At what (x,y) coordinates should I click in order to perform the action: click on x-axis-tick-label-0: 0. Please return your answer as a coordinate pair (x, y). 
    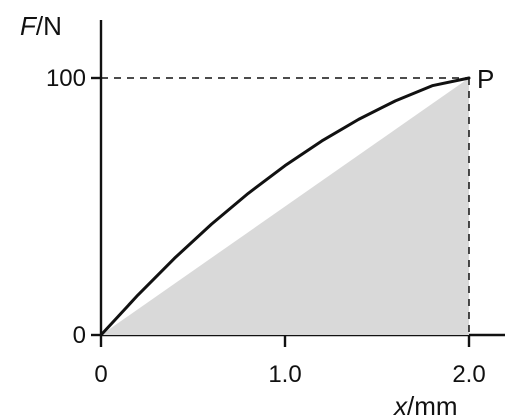
    Looking at the image, I should click on (100, 374).